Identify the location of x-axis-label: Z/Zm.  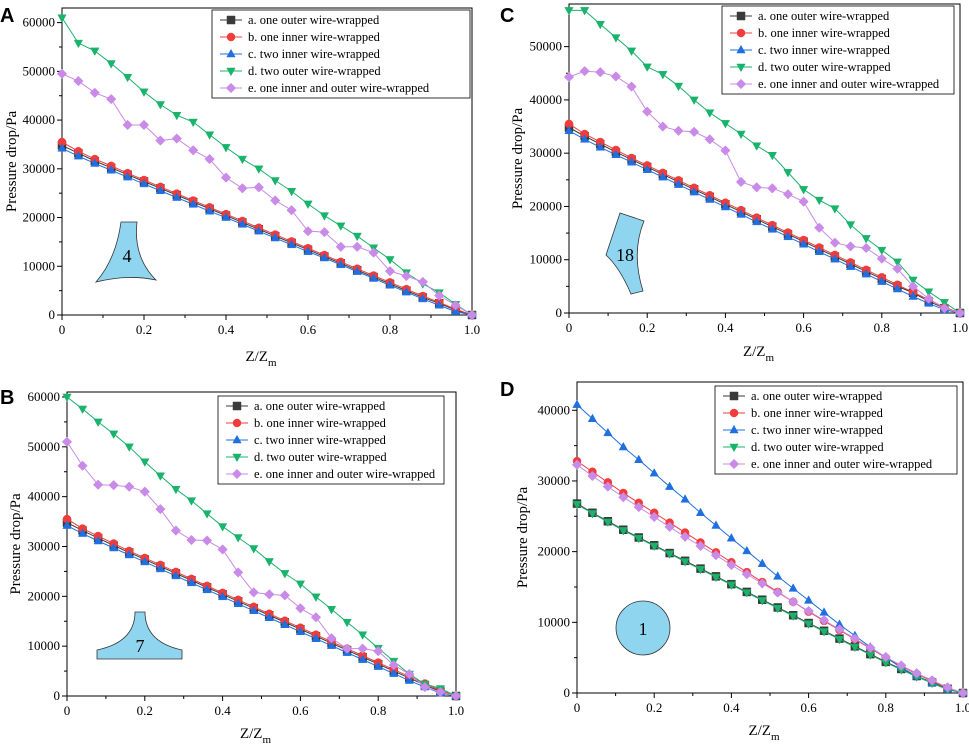
(256, 736).